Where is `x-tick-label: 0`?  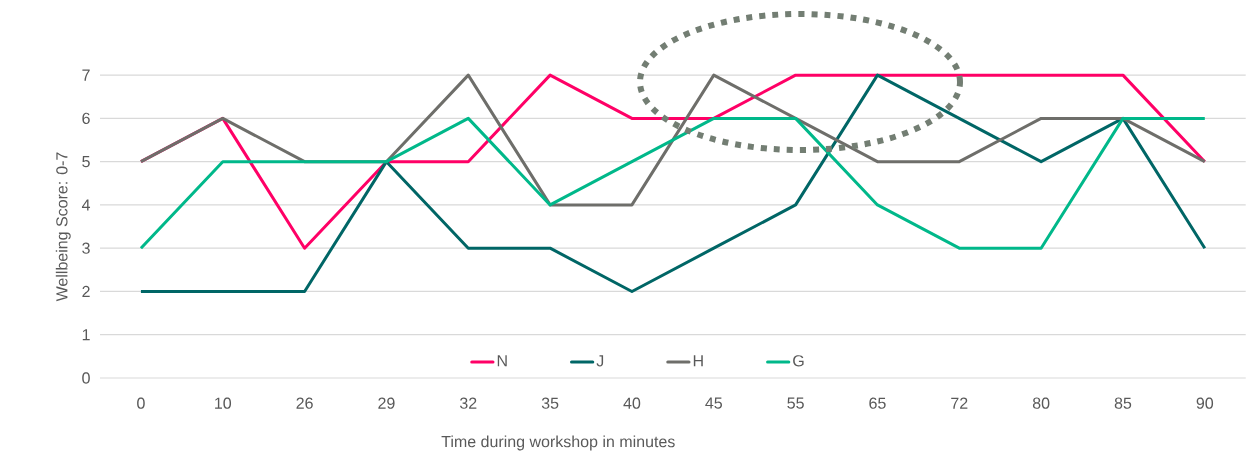
x-tick-label: 0 is located at coordinates (141, 403).